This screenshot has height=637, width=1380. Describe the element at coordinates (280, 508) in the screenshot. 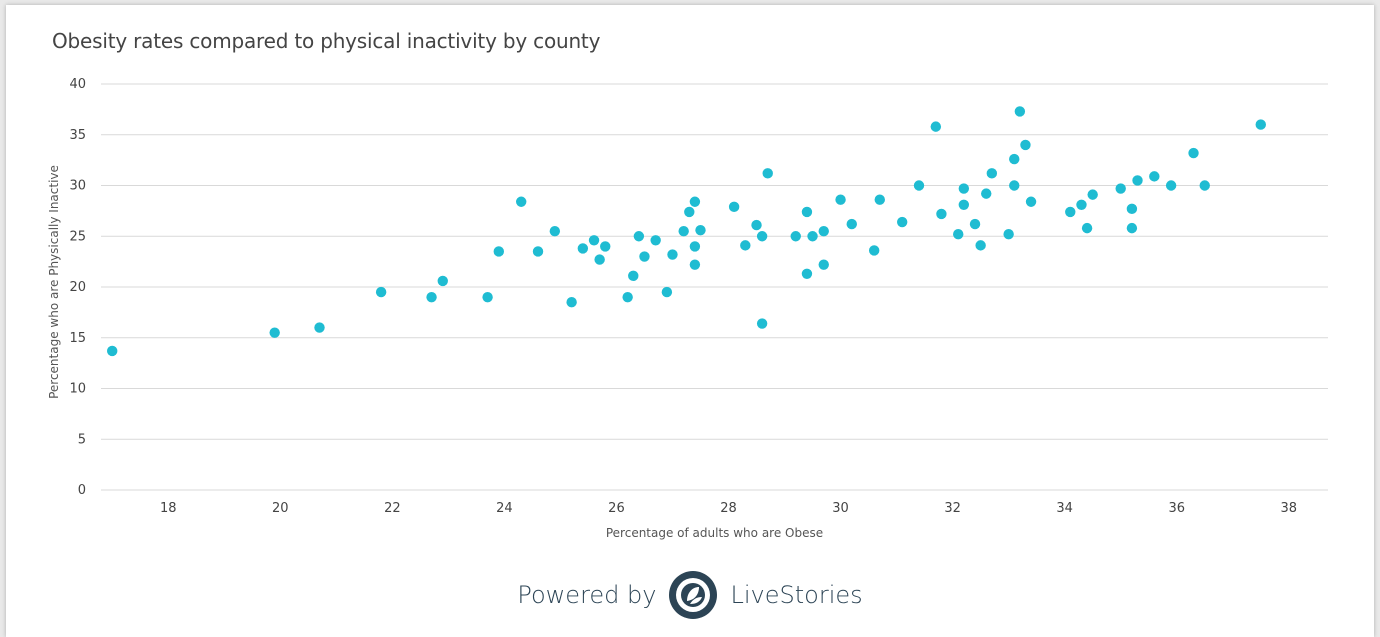

I see `x-tick-label: 20` at that location.